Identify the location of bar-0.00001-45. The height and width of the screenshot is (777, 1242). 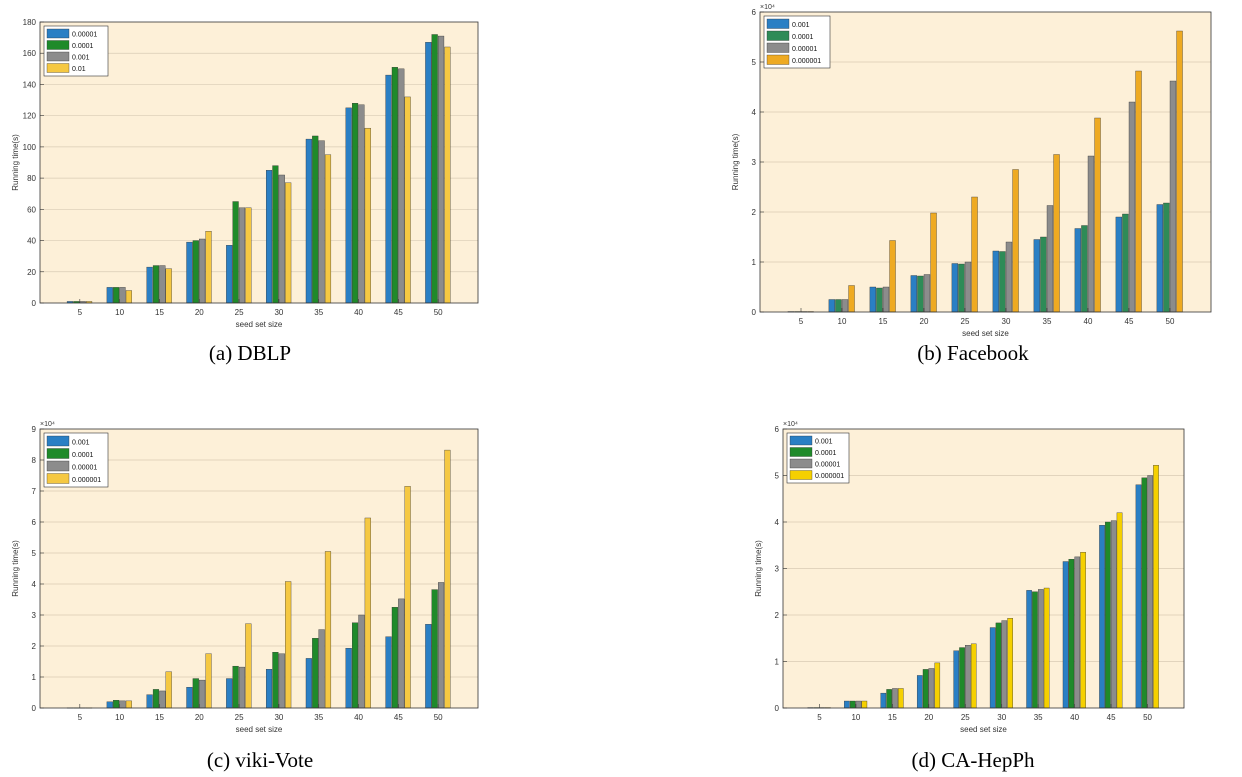
(1113, 614).